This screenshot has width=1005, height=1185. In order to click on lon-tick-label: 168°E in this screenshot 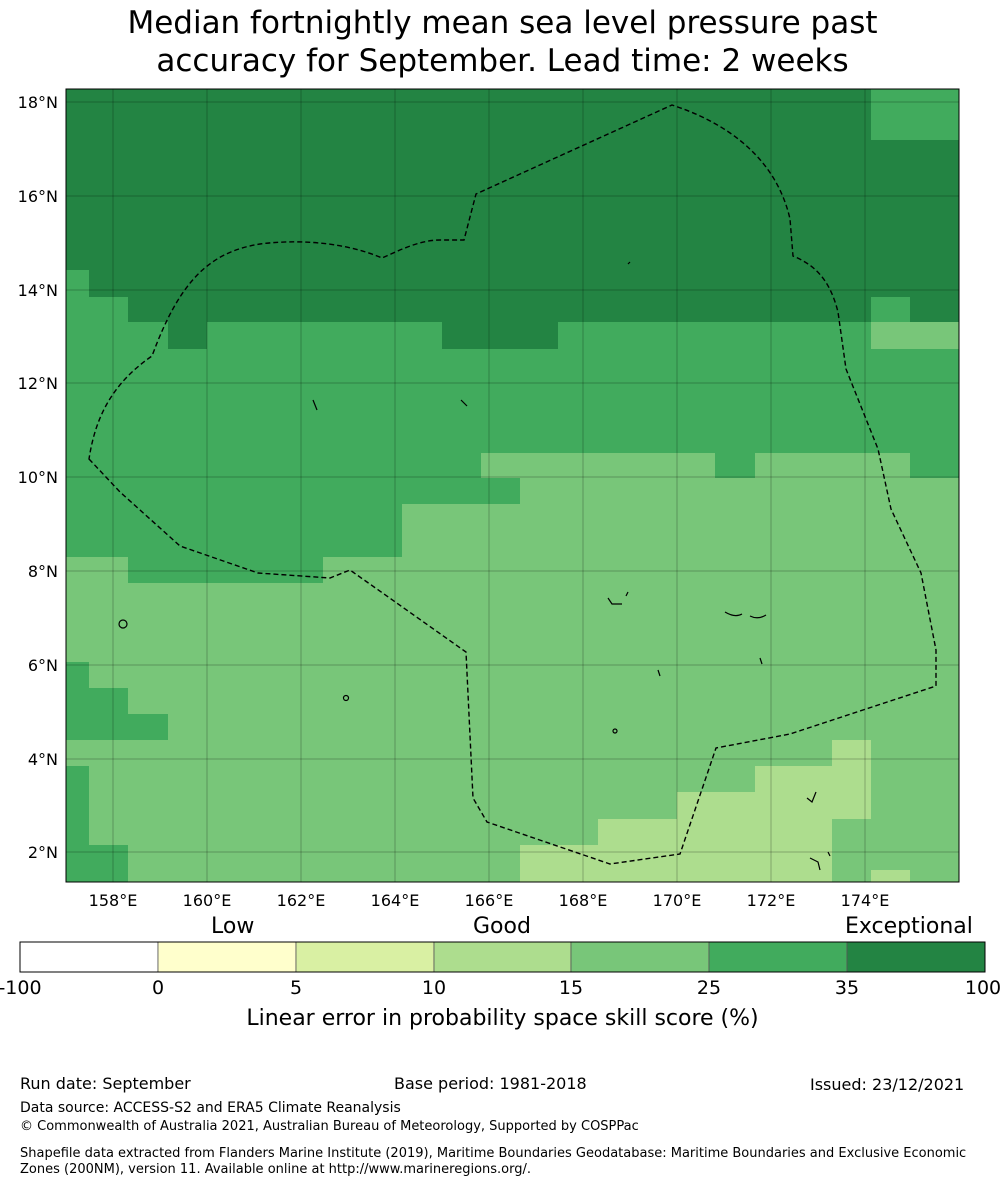, I will do `click(583, 900)`.